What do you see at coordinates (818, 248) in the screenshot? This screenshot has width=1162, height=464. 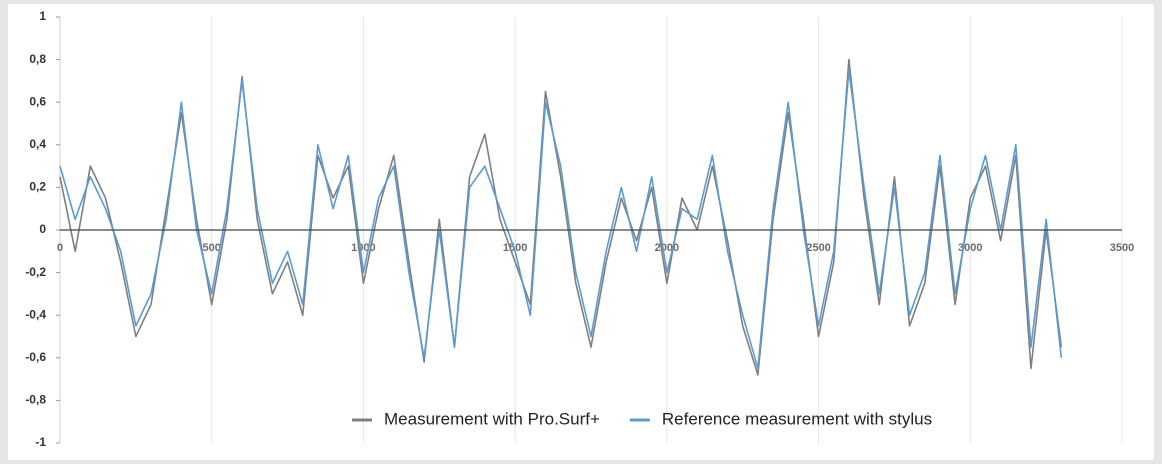 I see `x-tick-label: 2500` at bounding box center [818, 248].